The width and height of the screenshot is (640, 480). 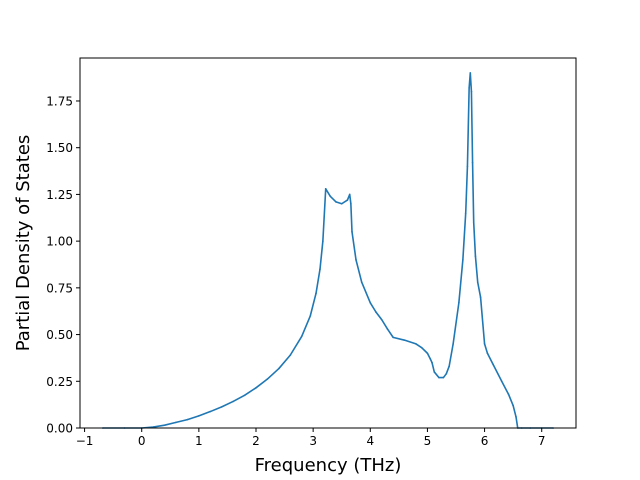 What do you see at coordinates (59, 242) in the screenshot?
I see `y-tick-label: 1.00` at bounding box center [59, 242].